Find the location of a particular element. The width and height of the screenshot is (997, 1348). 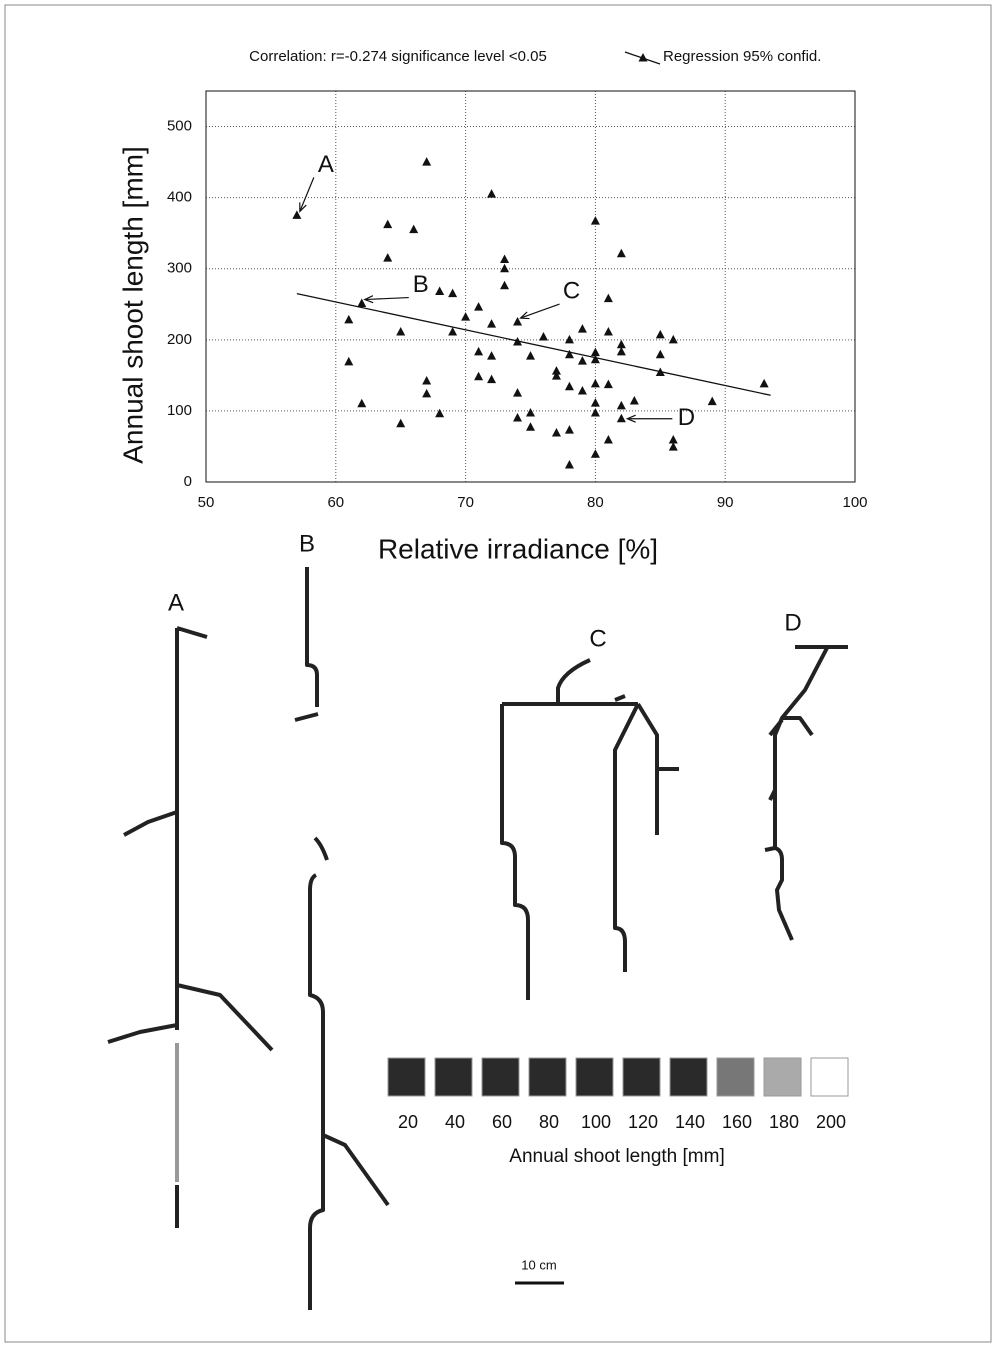

legend-swatch-label: 100 is located at coordinates (596, 1122).